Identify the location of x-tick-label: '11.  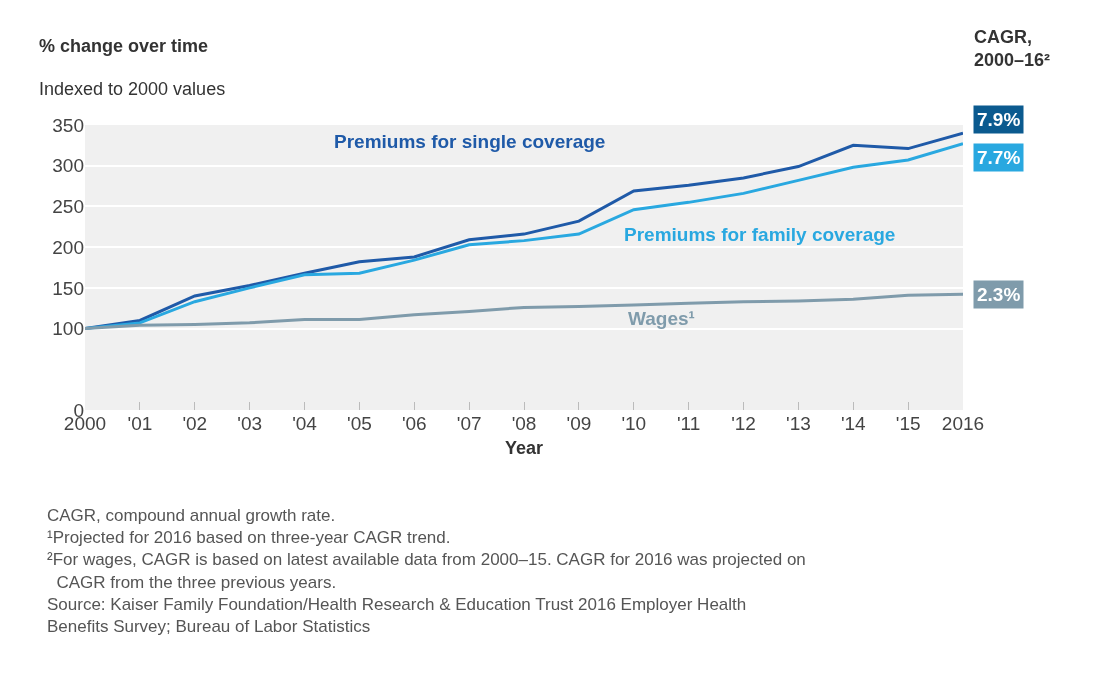
(688, 423).